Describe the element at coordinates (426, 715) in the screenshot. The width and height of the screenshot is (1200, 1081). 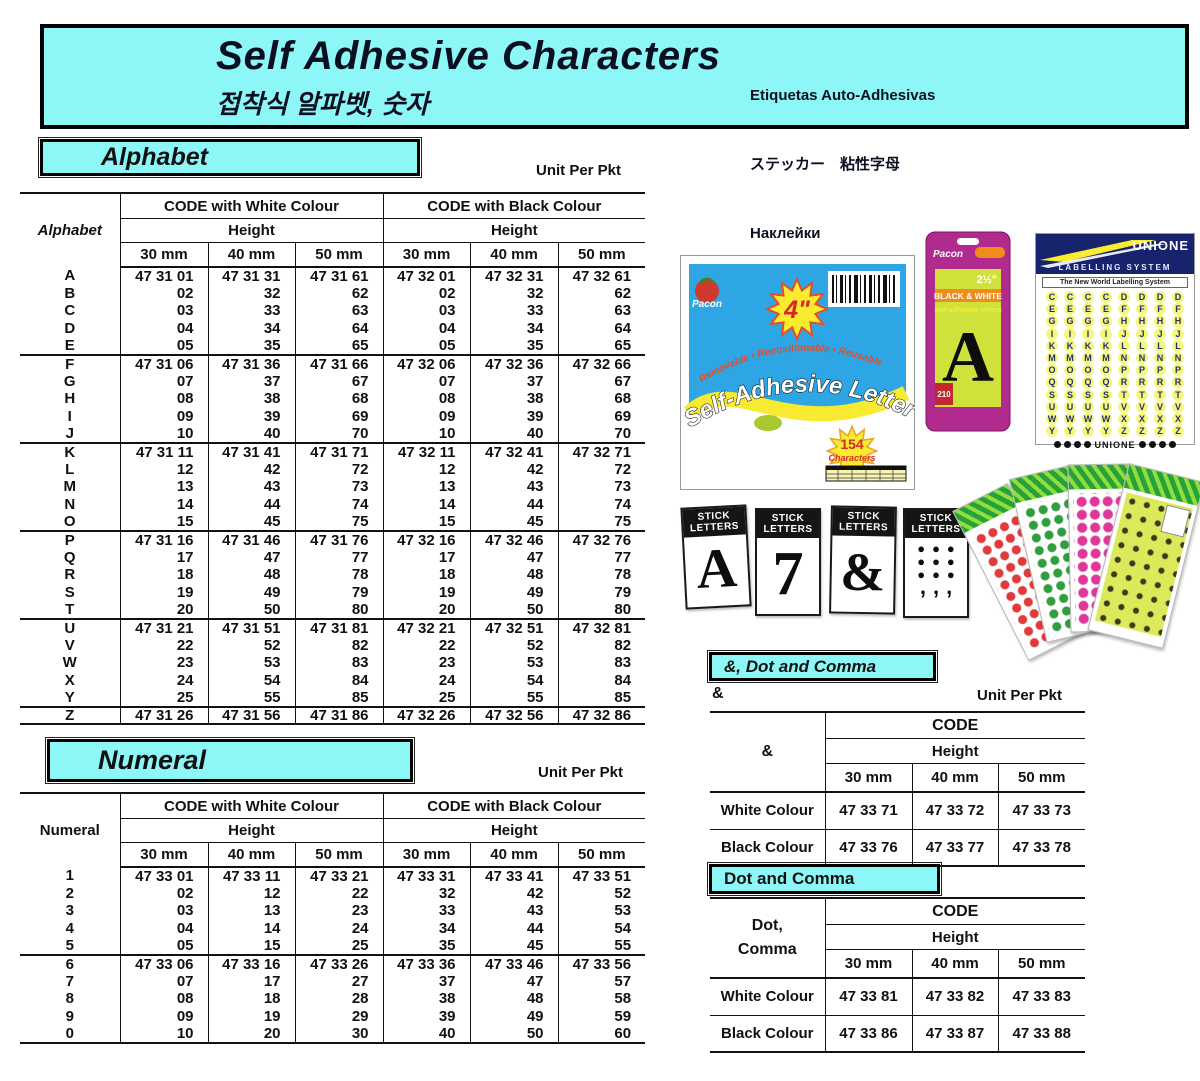
I see `code-cell: 47 32 26` at that location.